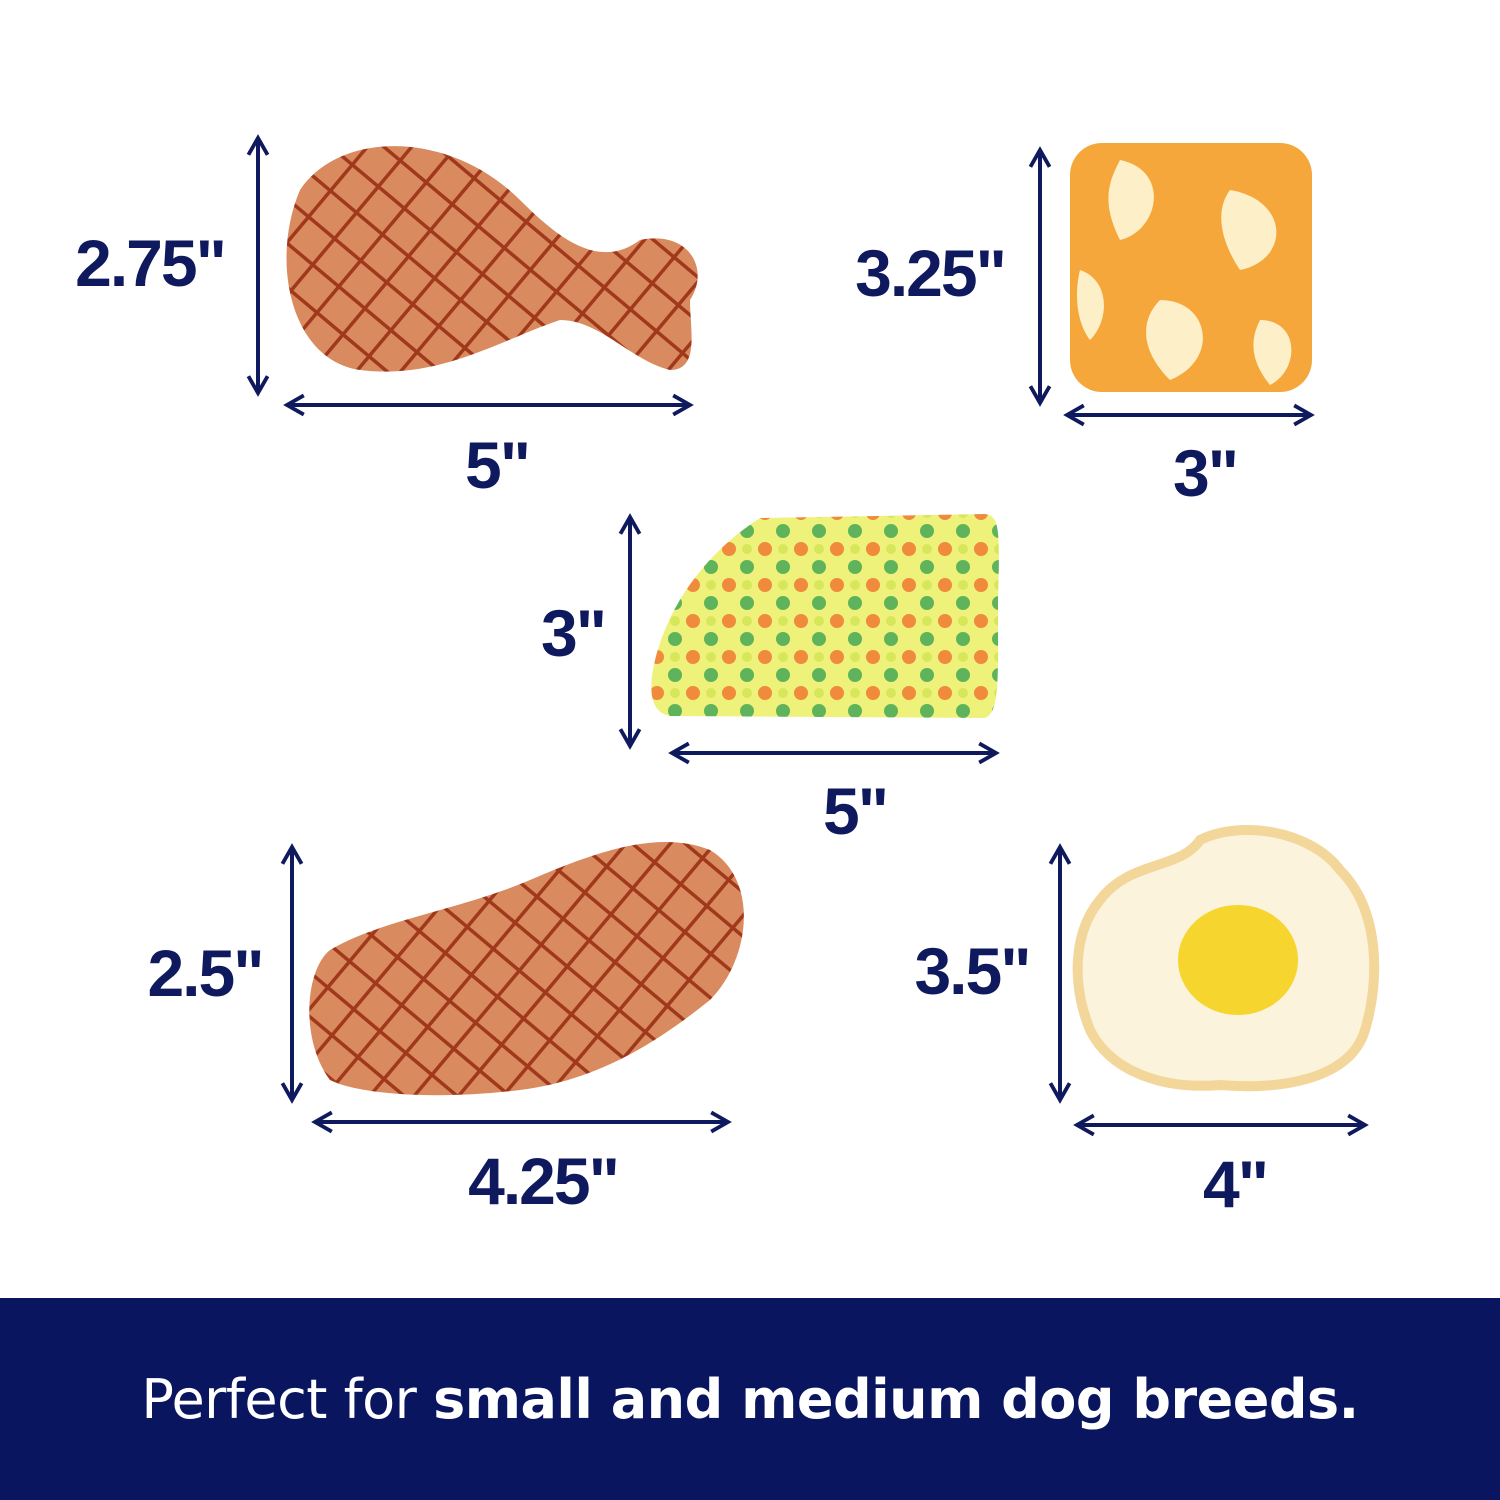 The height and width of the screenshot is (1500, 1500). I want to click on veggie-height-label: 3", so click(573, 633).